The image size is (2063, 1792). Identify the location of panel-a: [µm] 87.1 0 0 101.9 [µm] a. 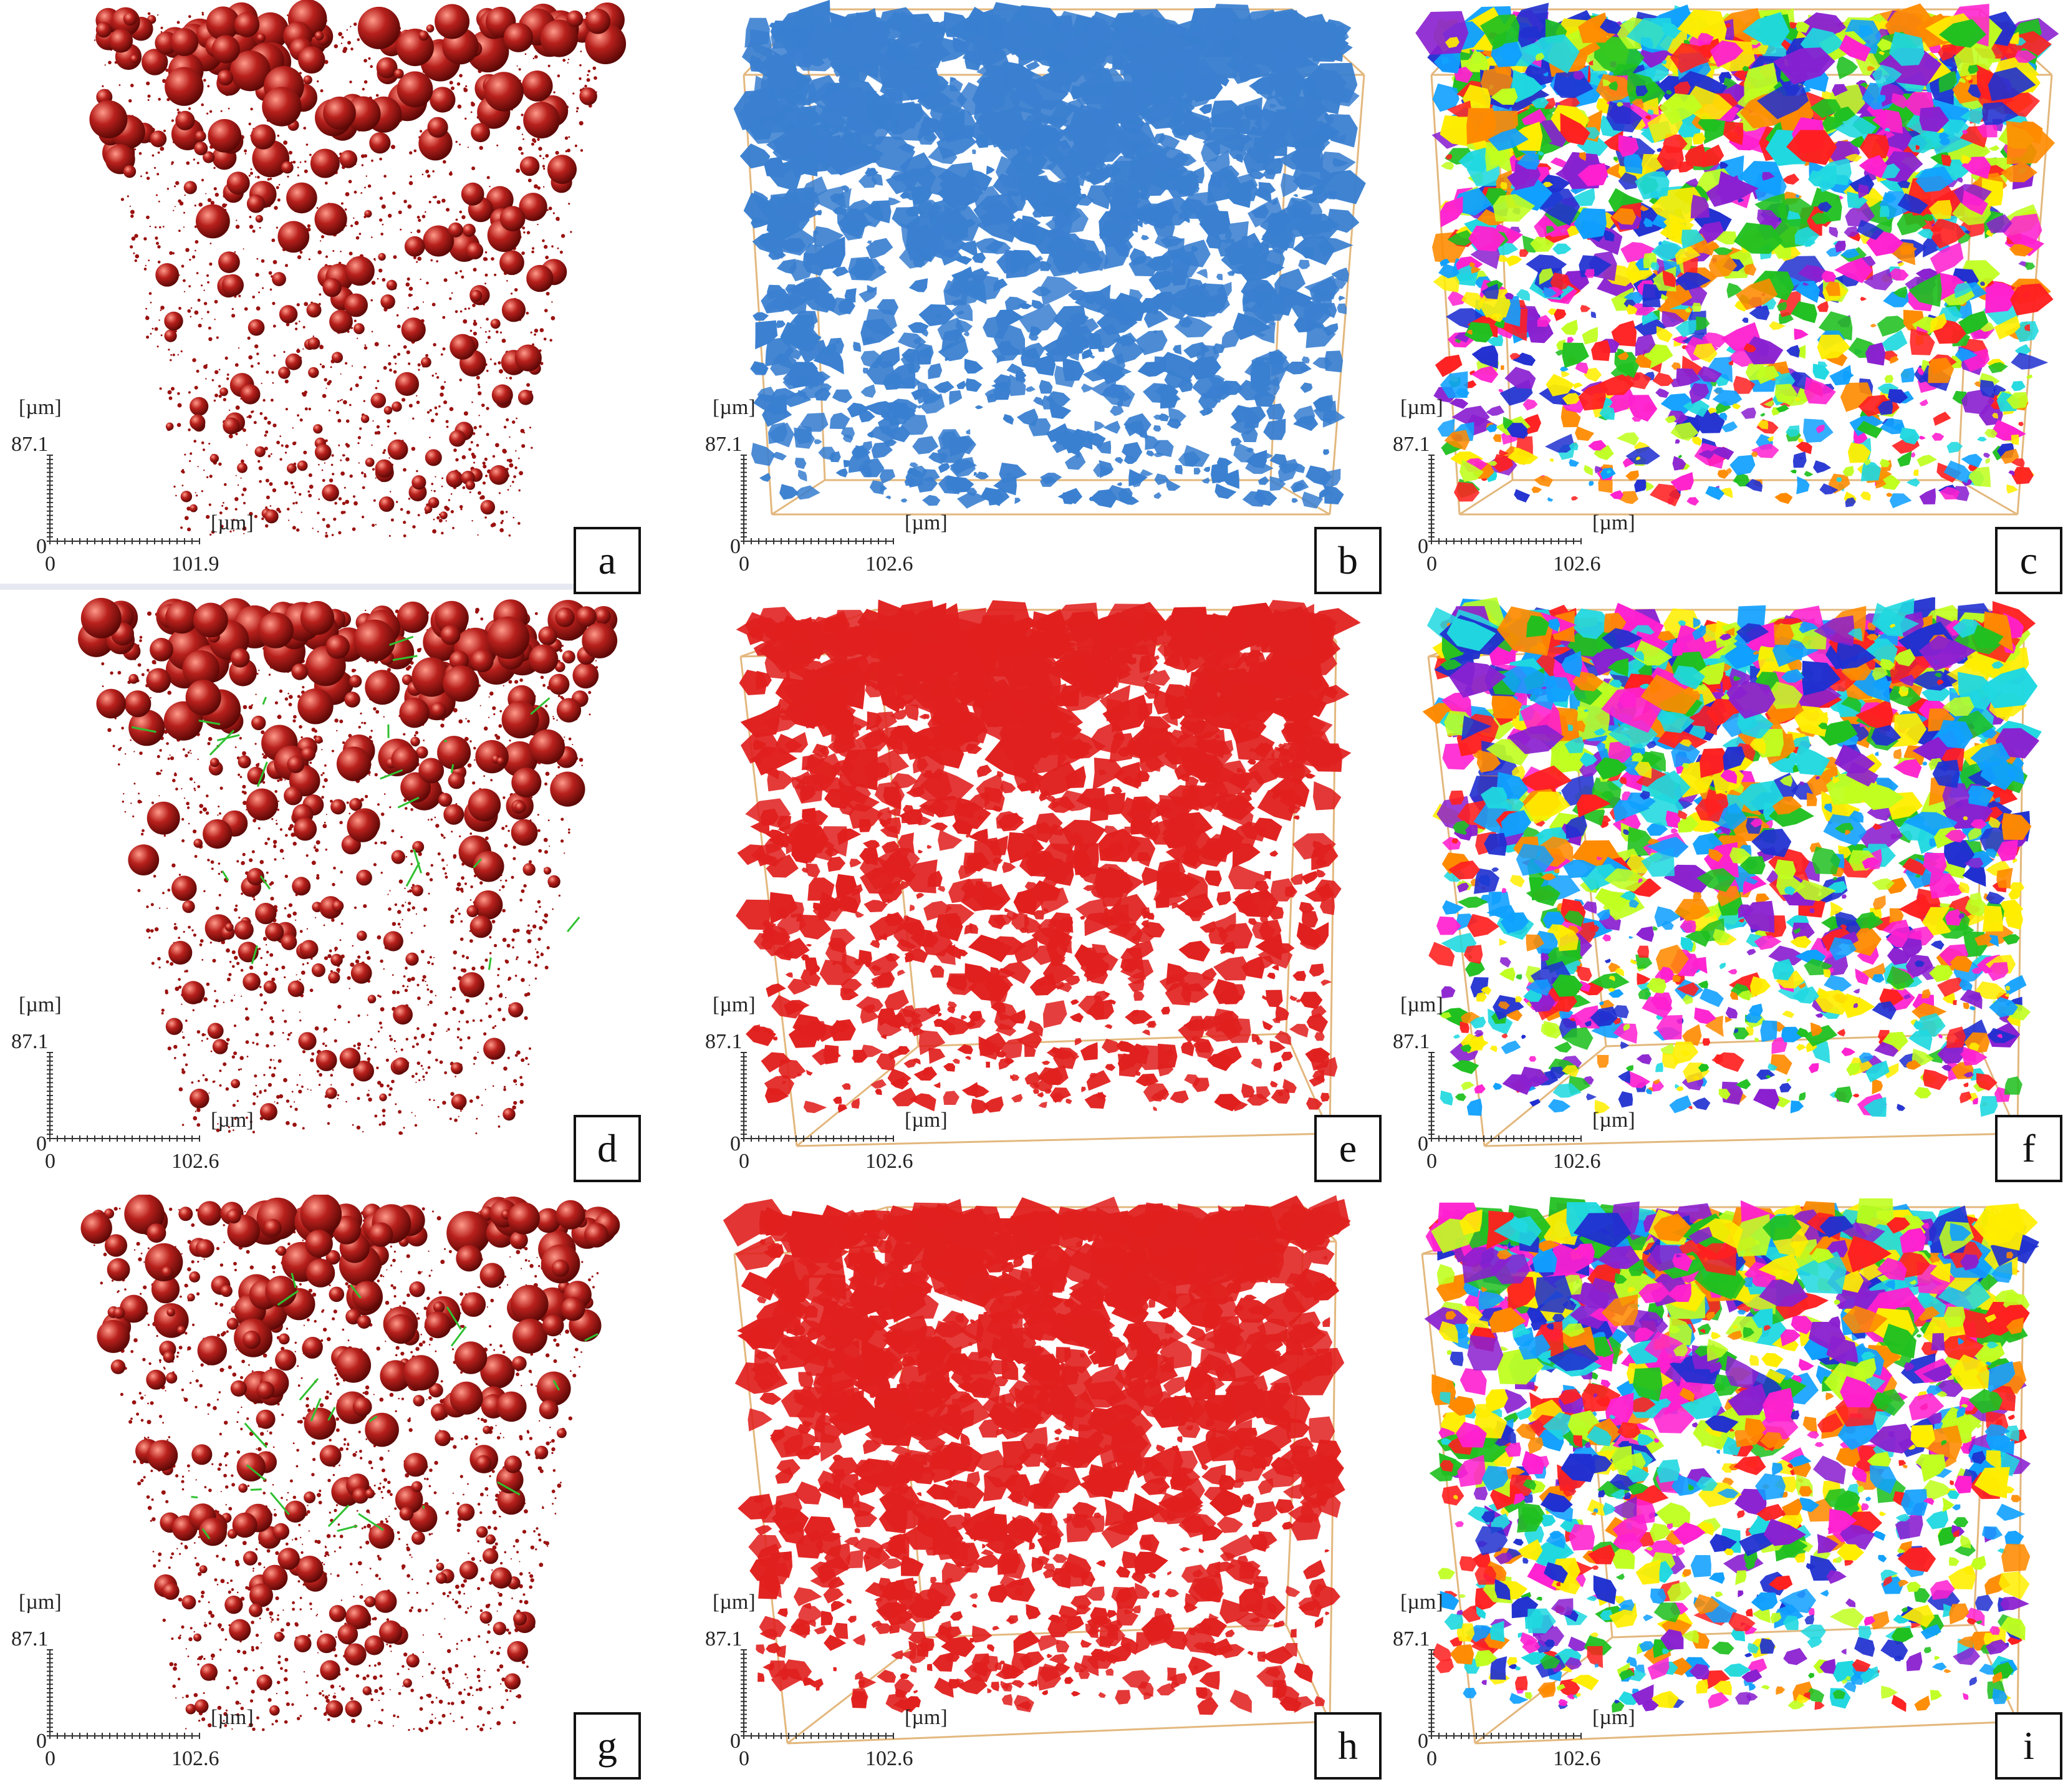
(344, 298).